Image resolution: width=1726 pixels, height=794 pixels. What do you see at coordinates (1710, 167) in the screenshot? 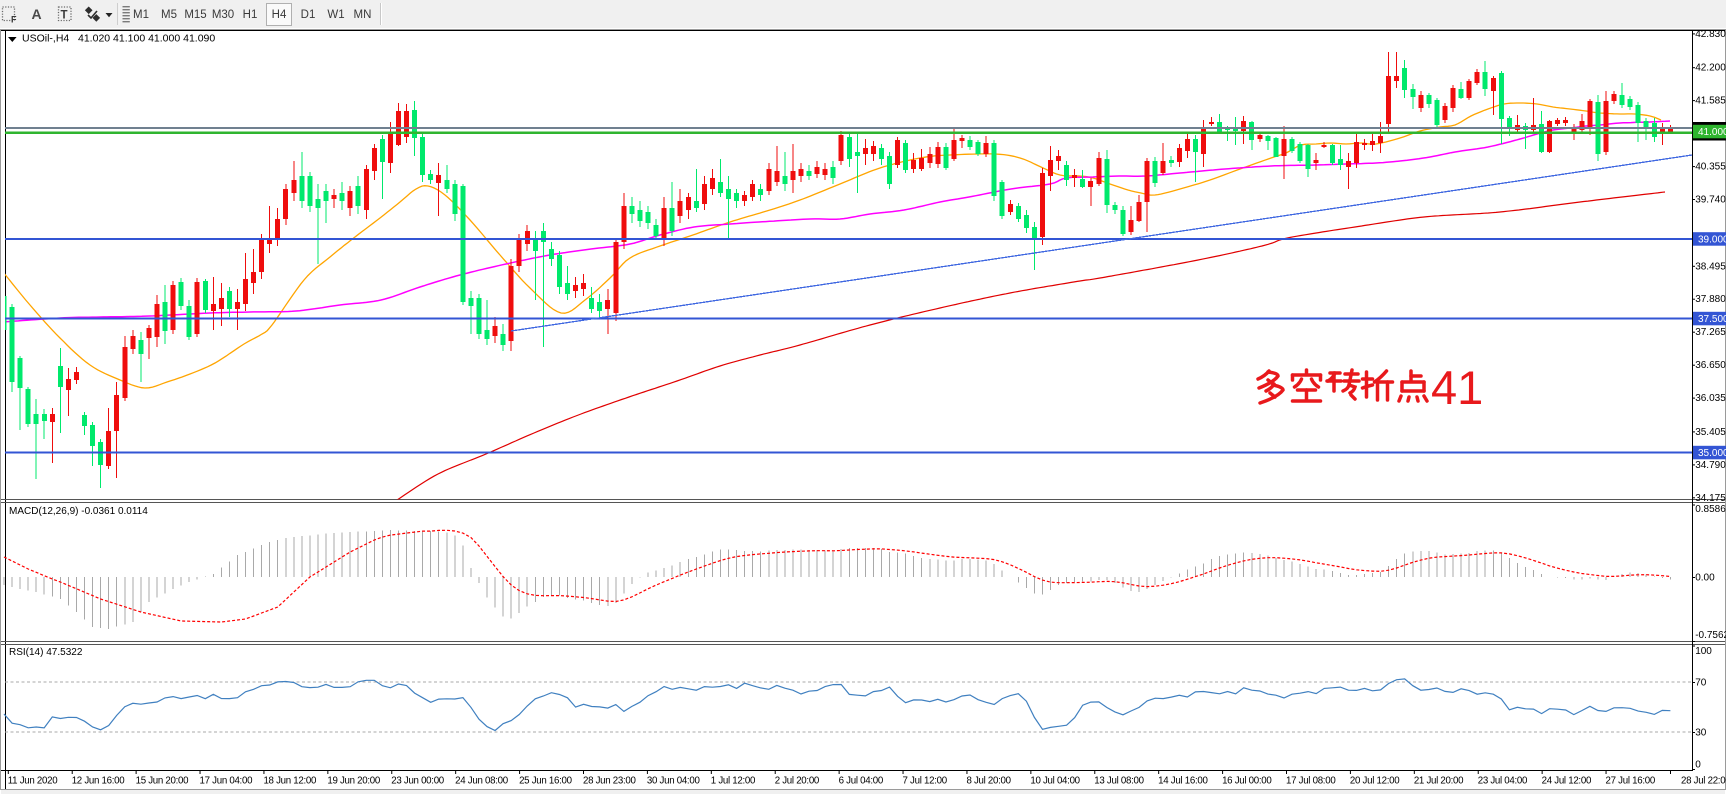
I see `svg-text: 40.355` at bounding box center [1710, 167].